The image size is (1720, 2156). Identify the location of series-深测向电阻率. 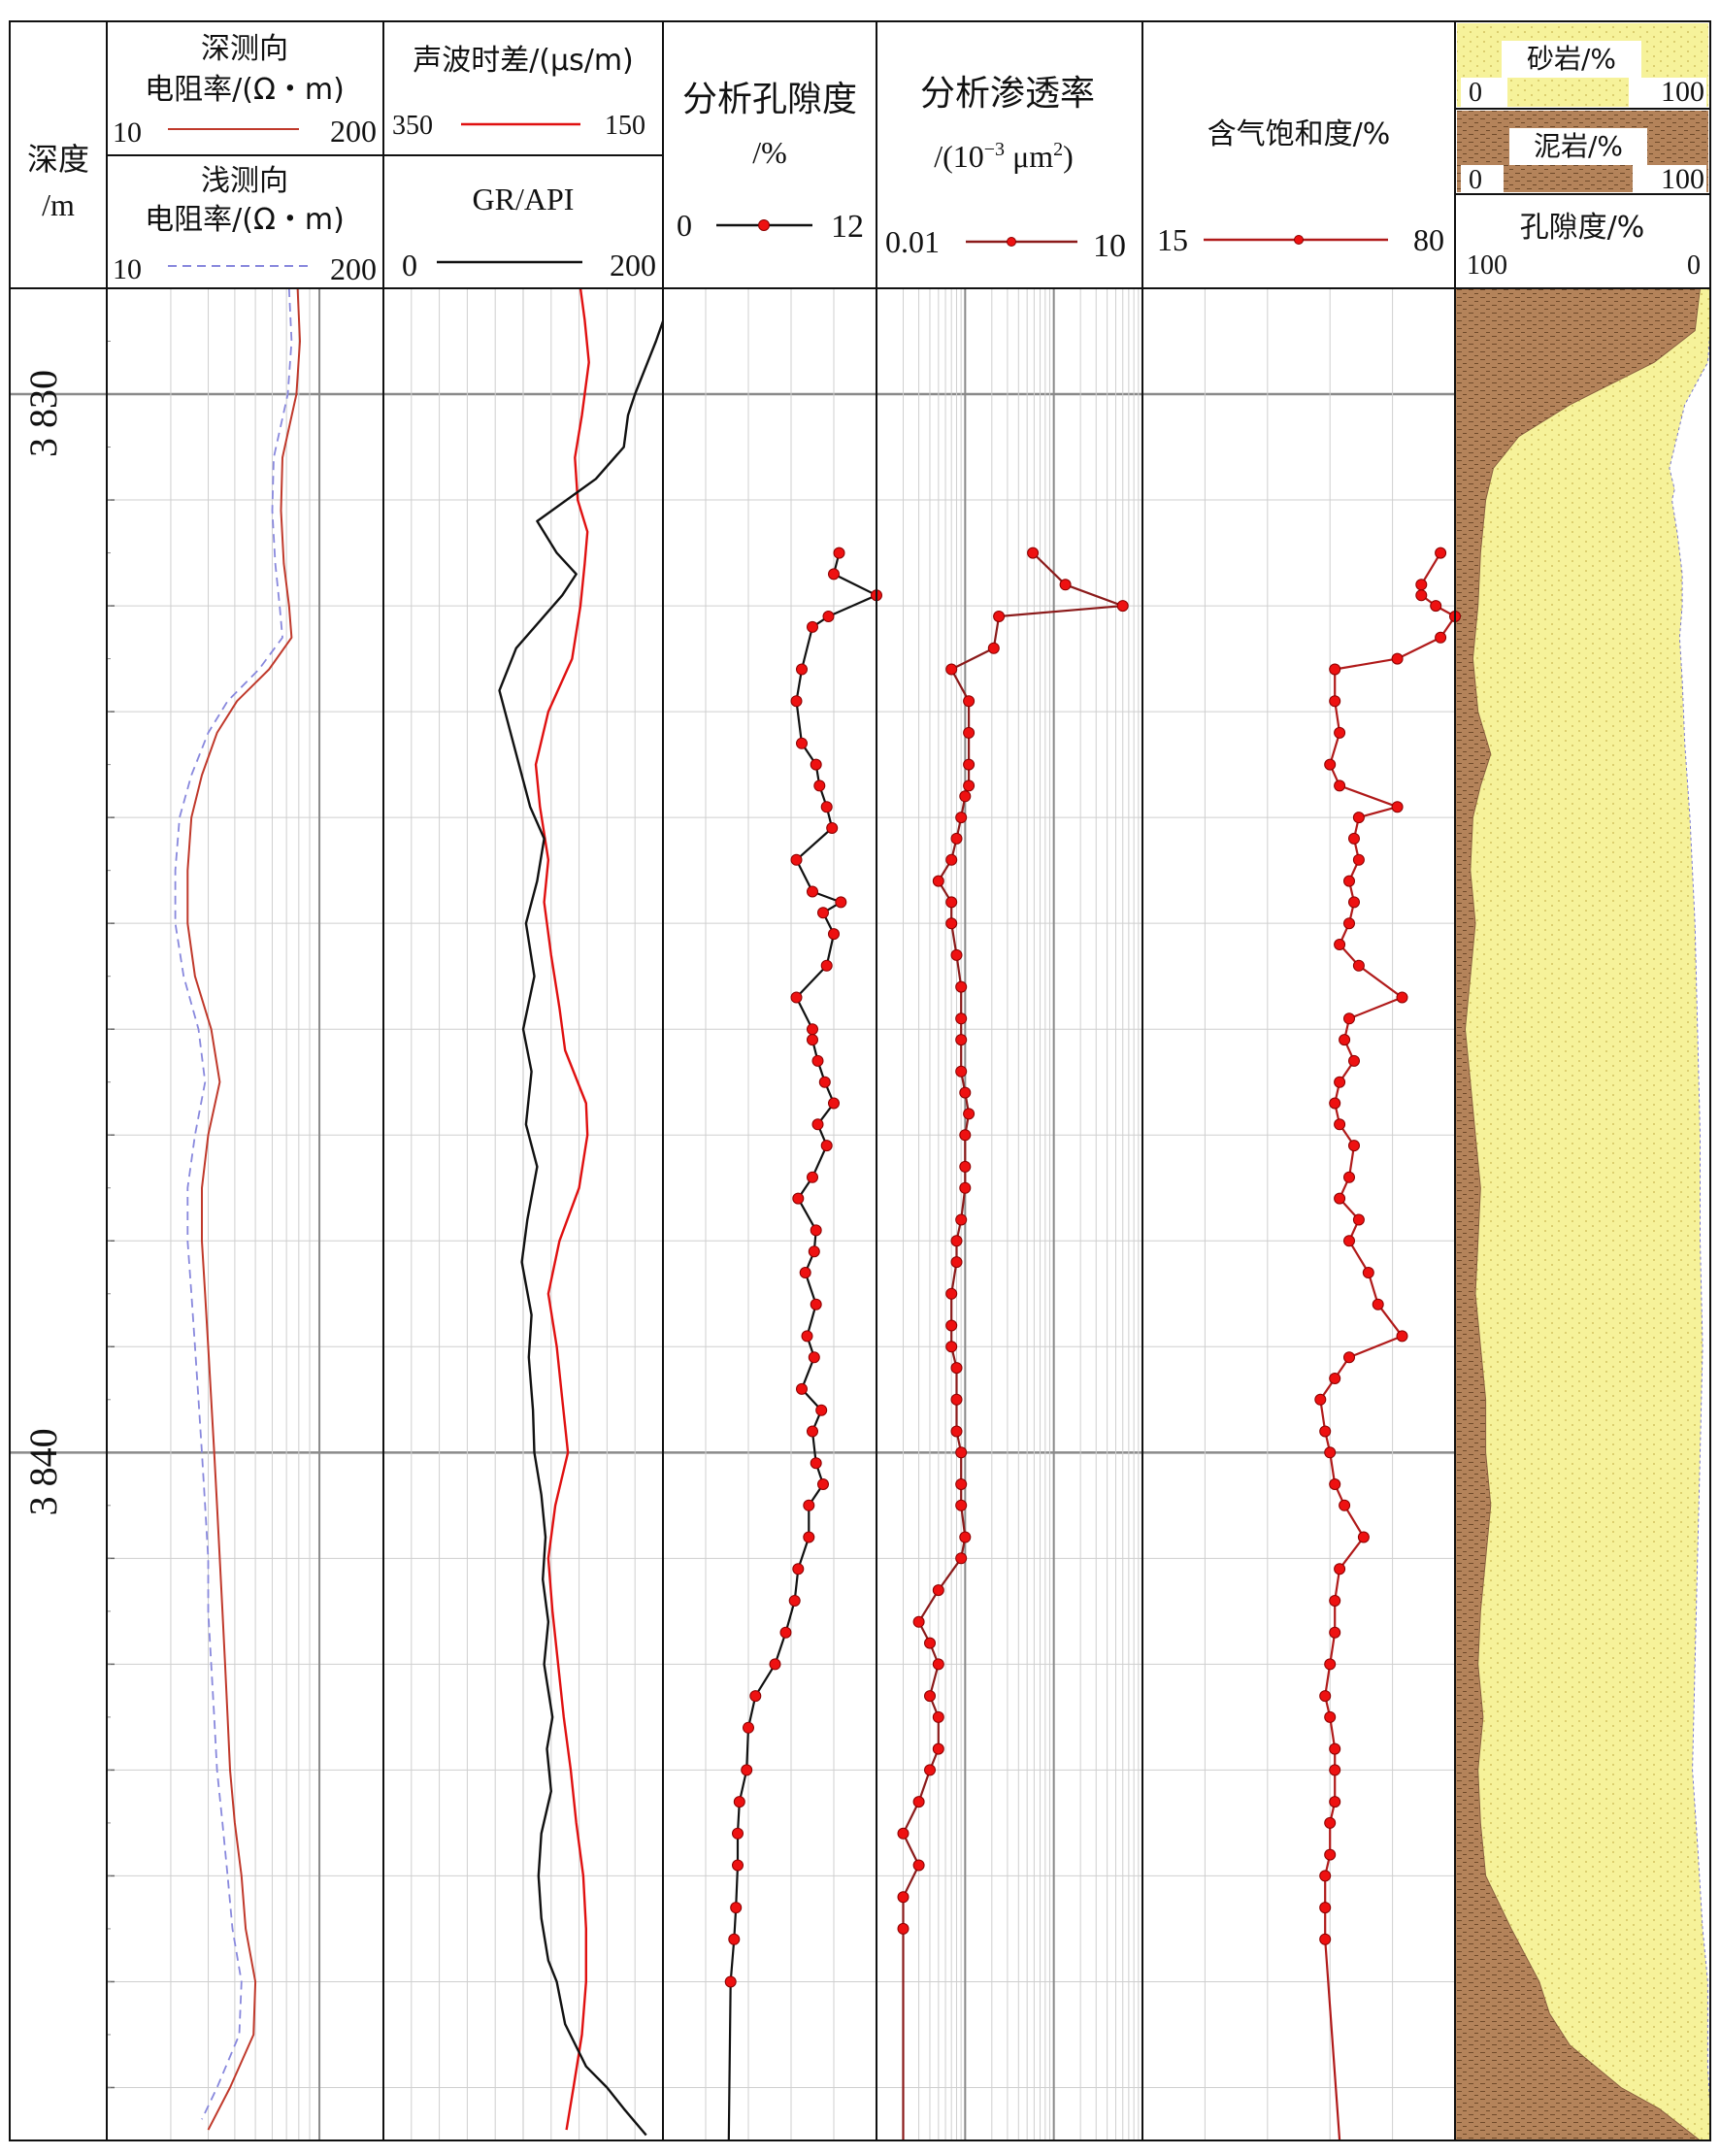
(243, 1209).